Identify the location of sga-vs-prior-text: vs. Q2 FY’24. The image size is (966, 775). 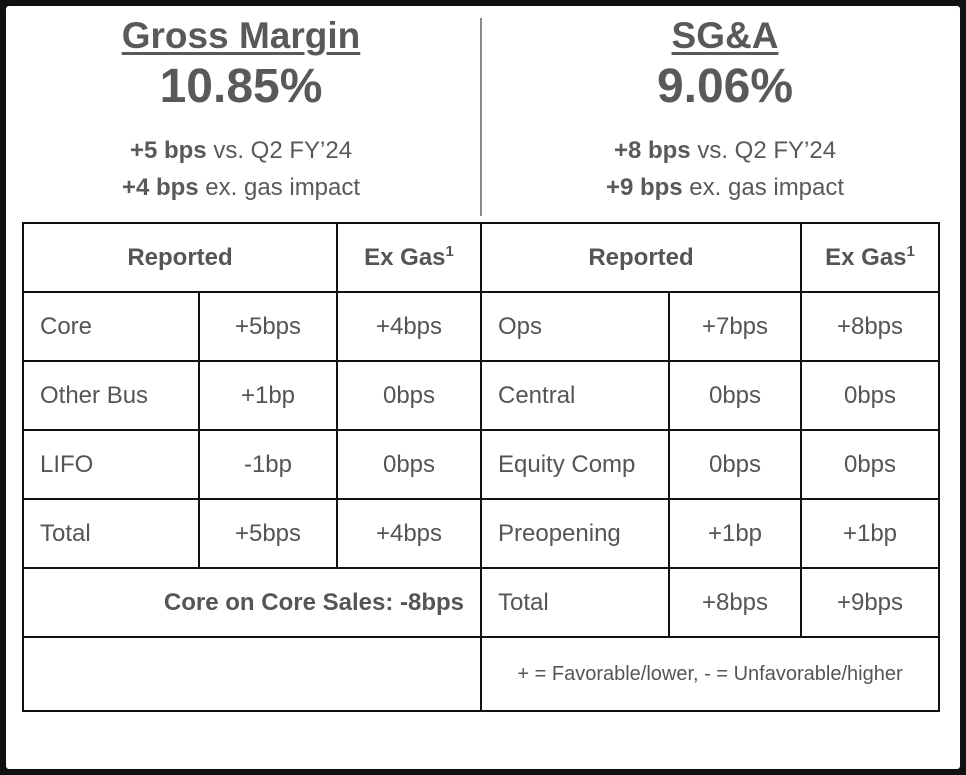
(763, 150).